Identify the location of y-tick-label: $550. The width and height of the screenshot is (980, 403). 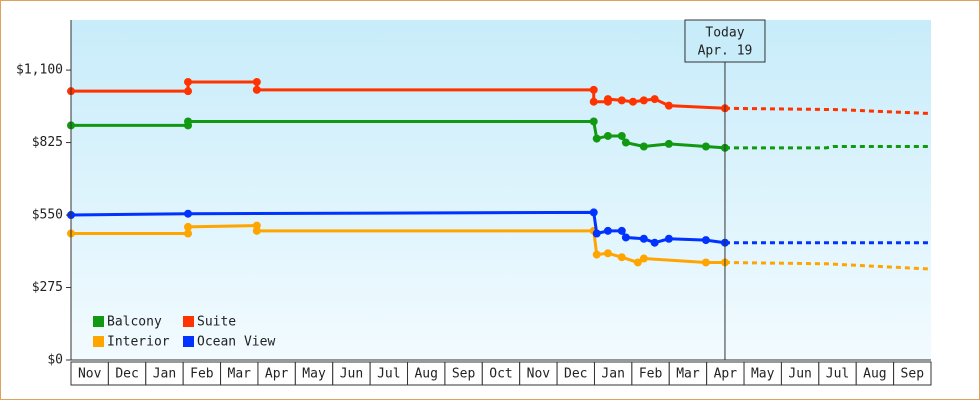
(47, 215).